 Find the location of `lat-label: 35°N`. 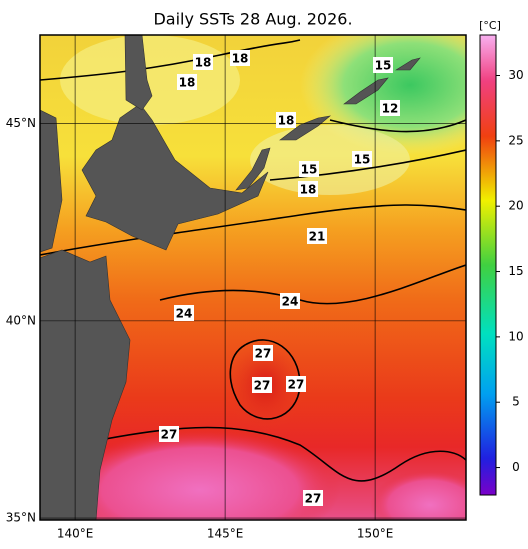

lat-label: 35°N is located at coordinates (21, 518).